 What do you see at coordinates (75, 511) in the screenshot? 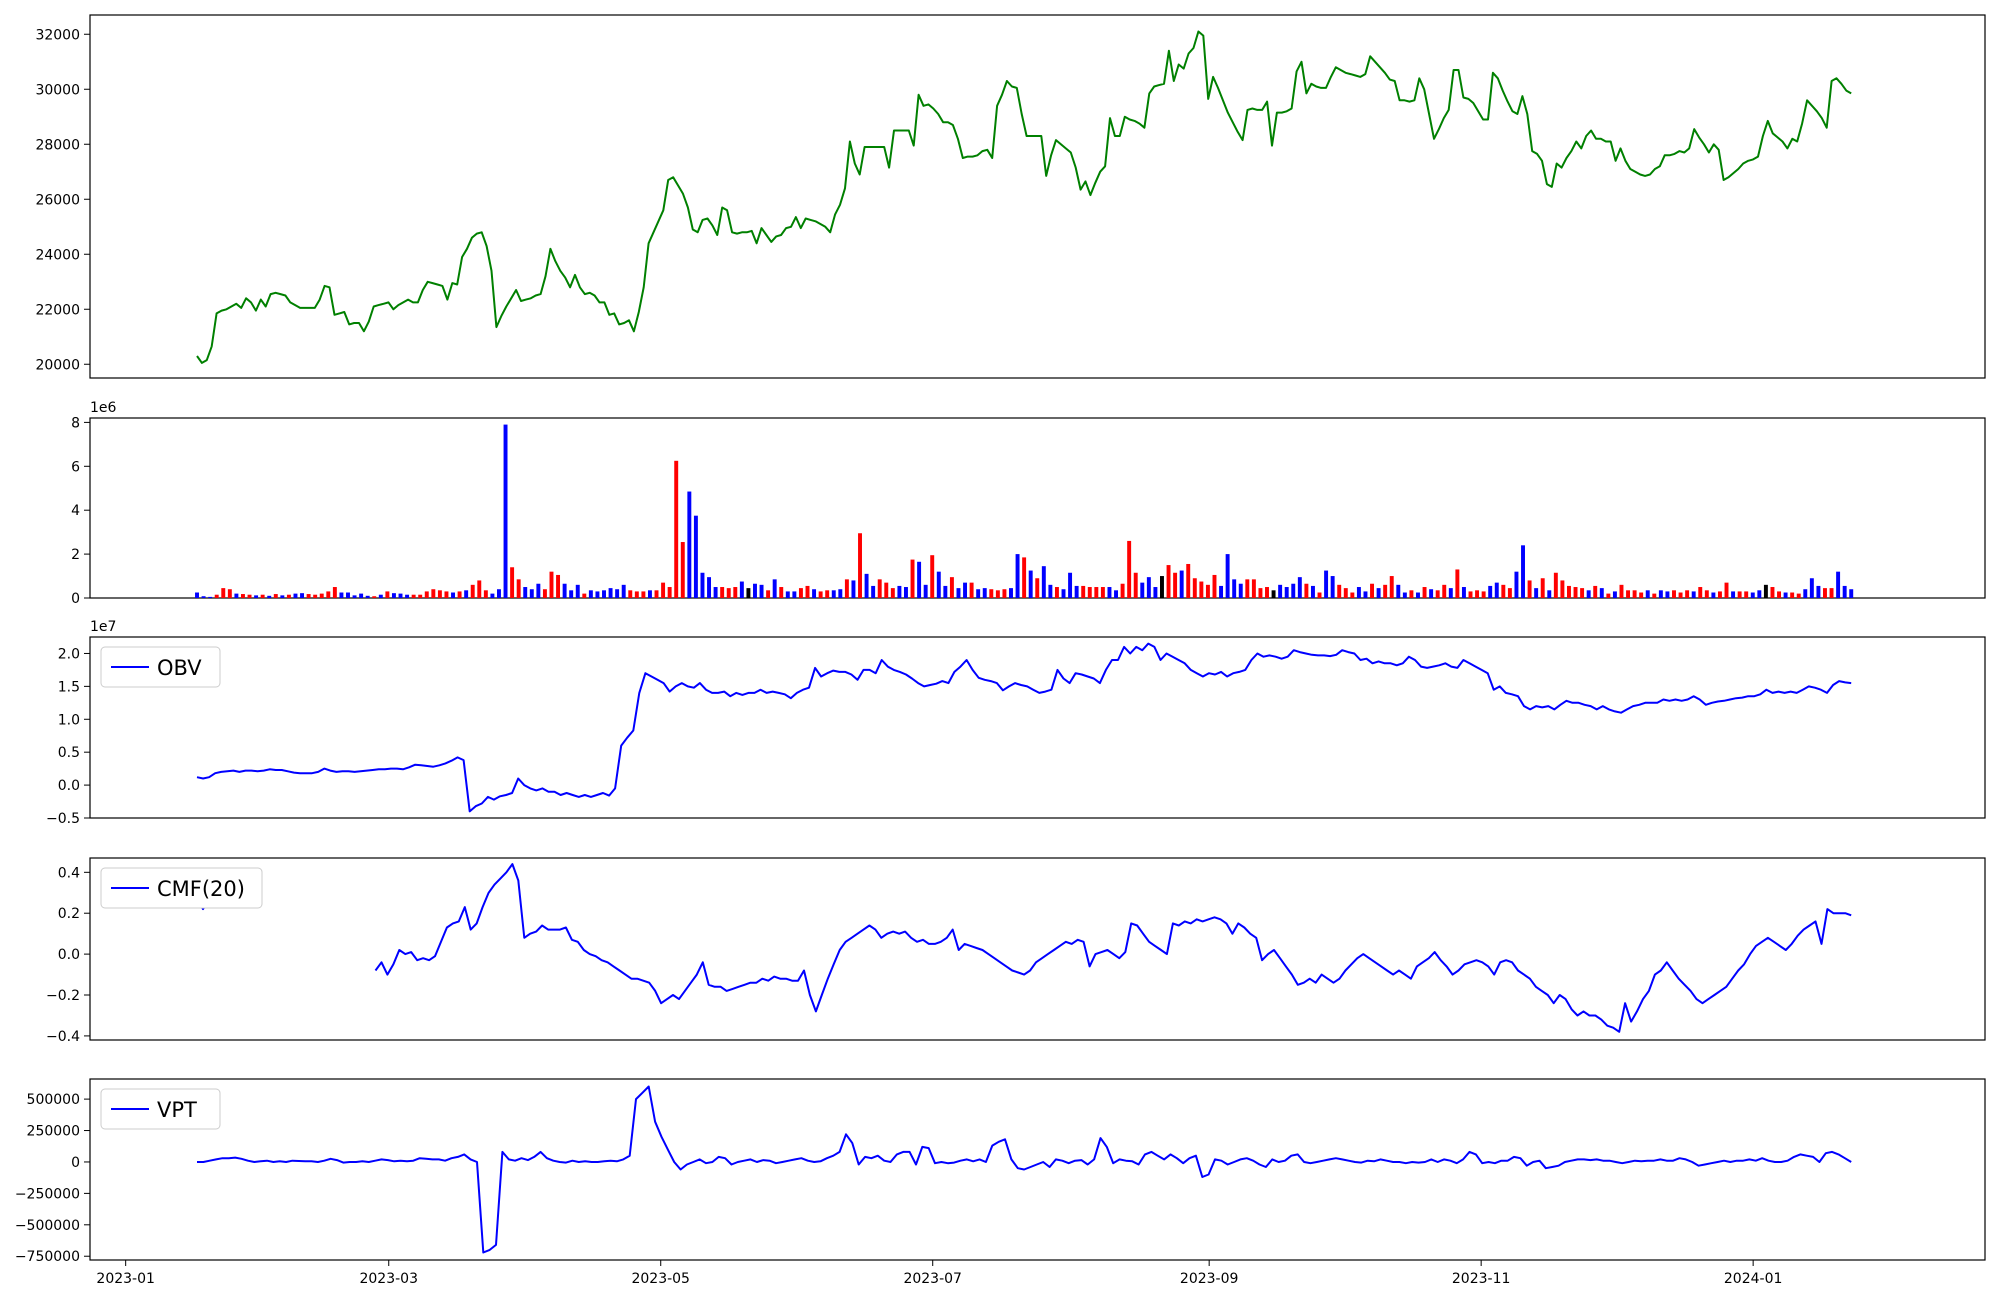
I see `volume-ytick-label: 4` at bounding box center [75, 511].